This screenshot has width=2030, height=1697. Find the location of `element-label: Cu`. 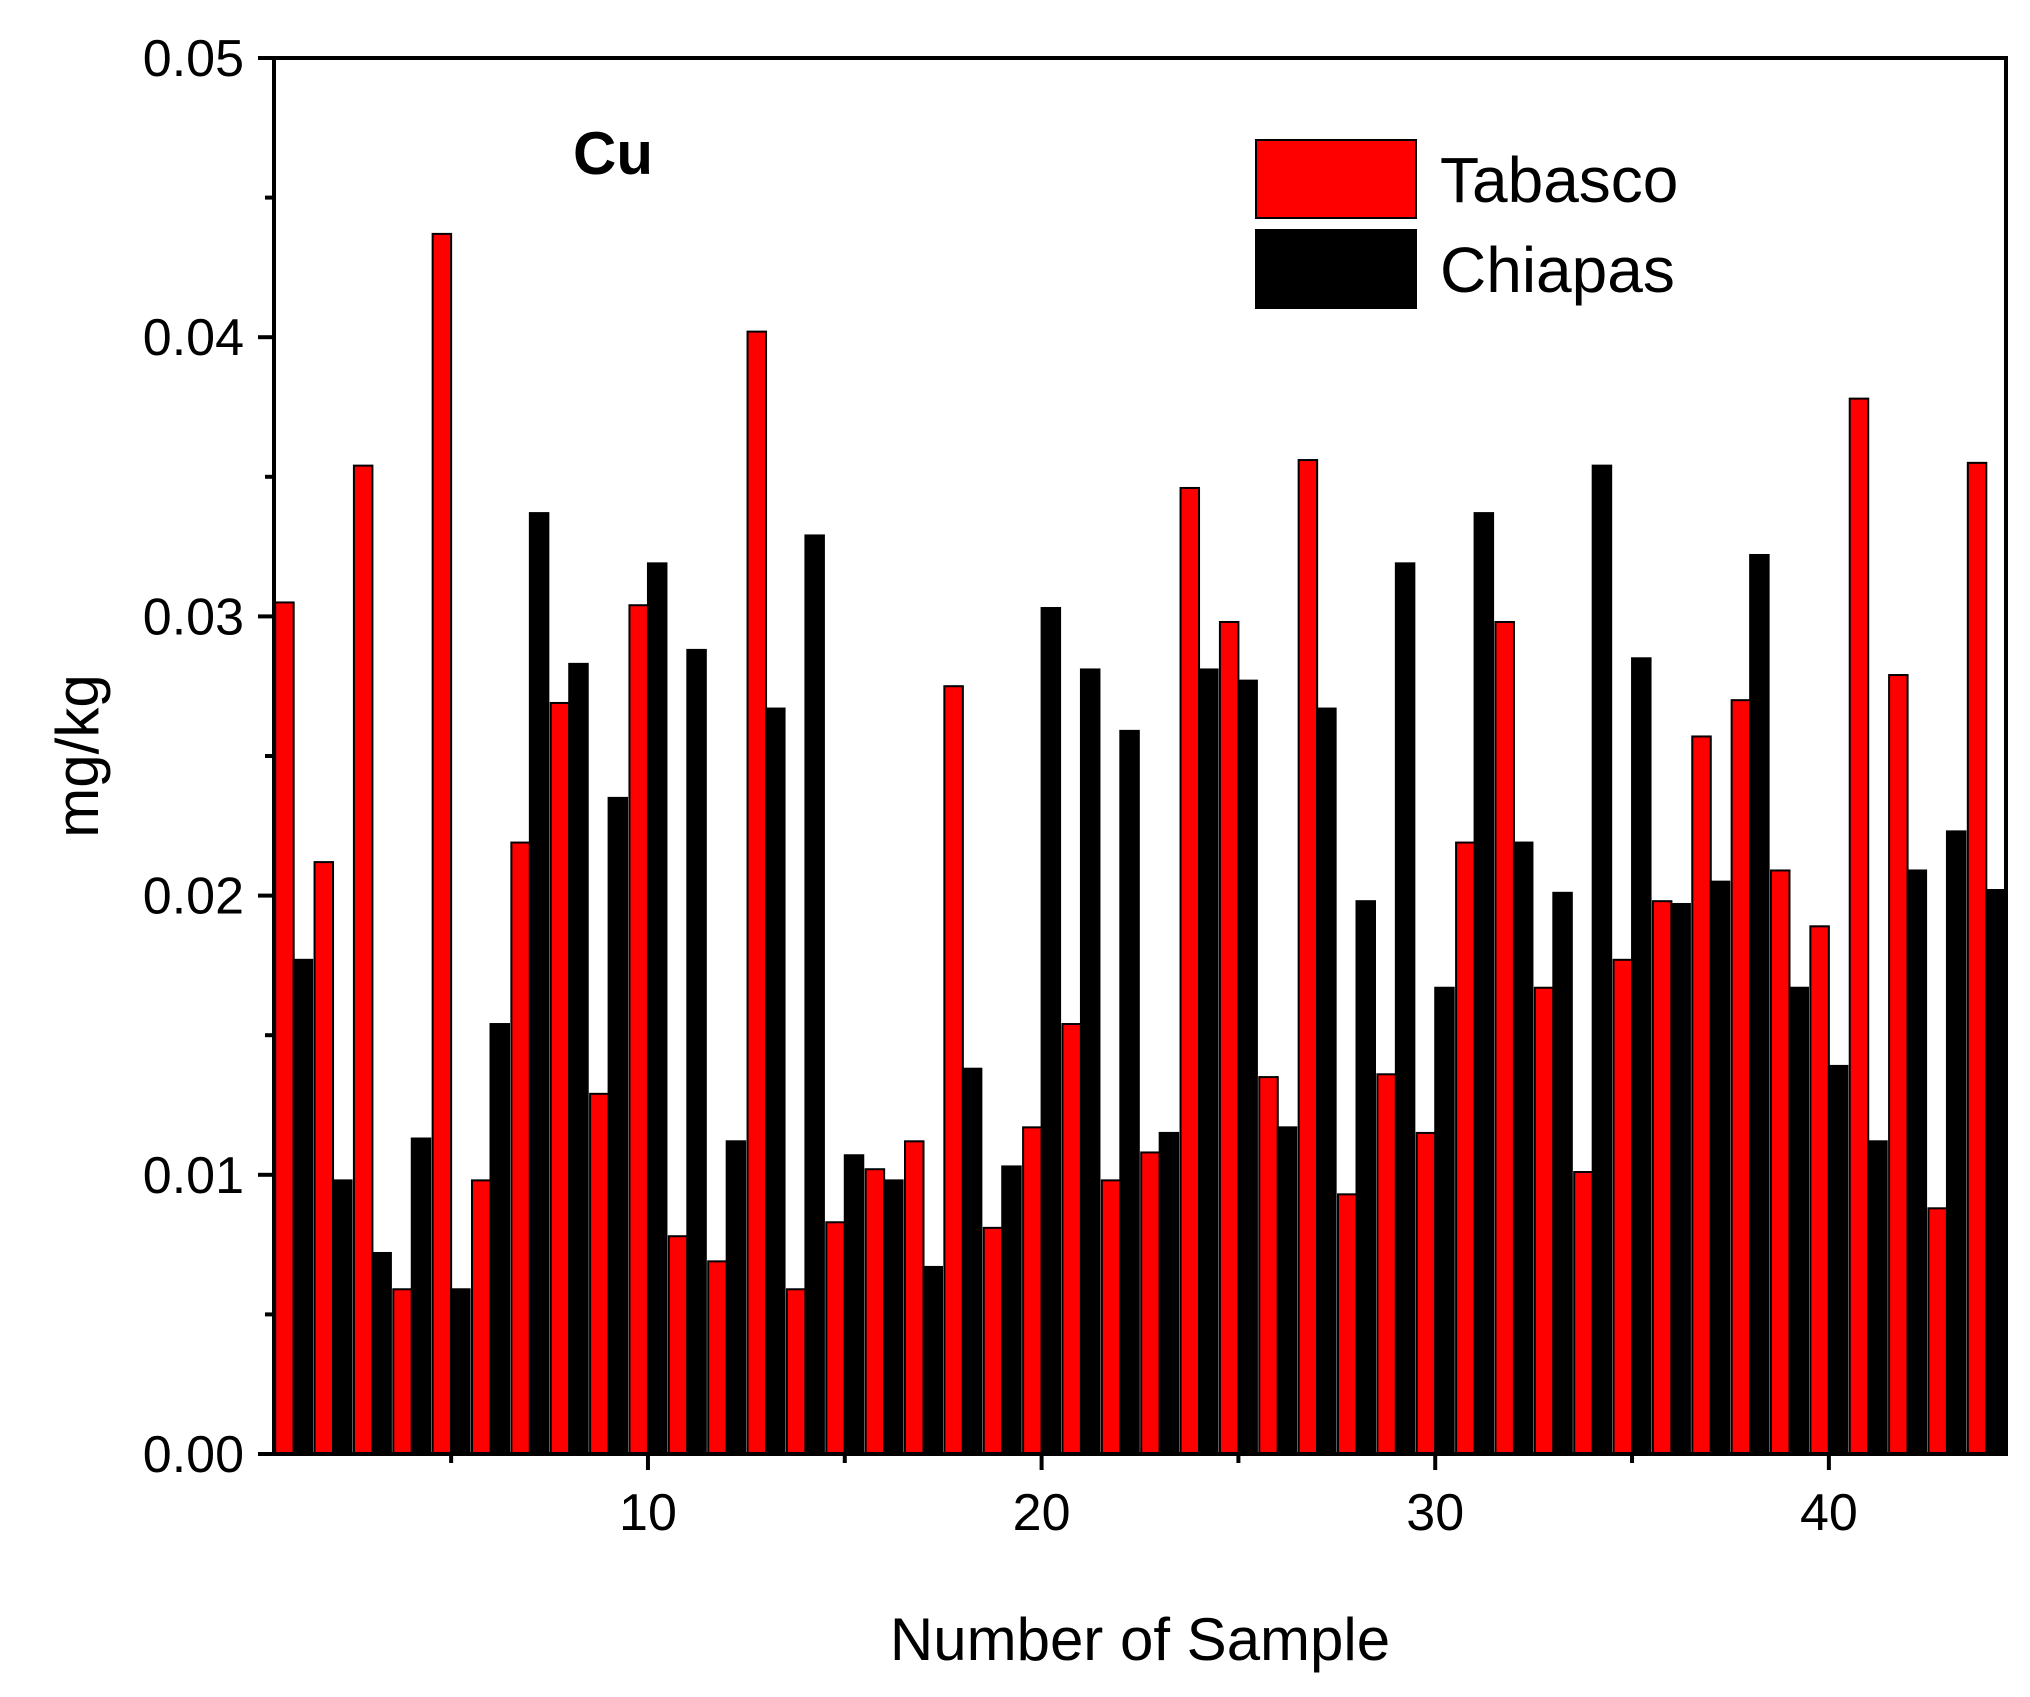

element-label: Cu is located at coordinates (613, 153).